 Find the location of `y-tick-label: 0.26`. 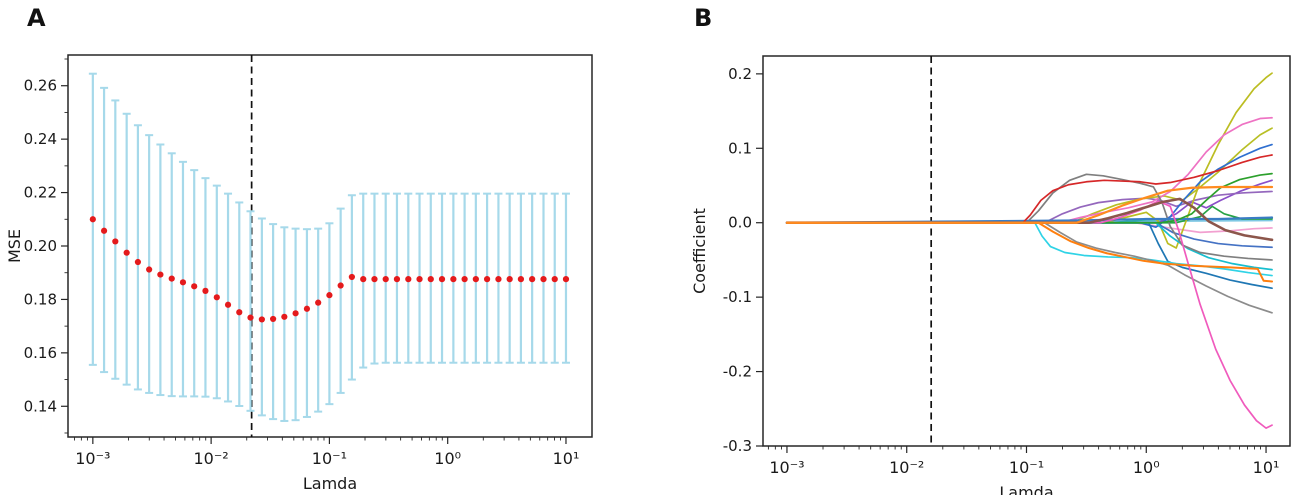

y-tick-label: 0.26 is located at coordinates (40, 86).